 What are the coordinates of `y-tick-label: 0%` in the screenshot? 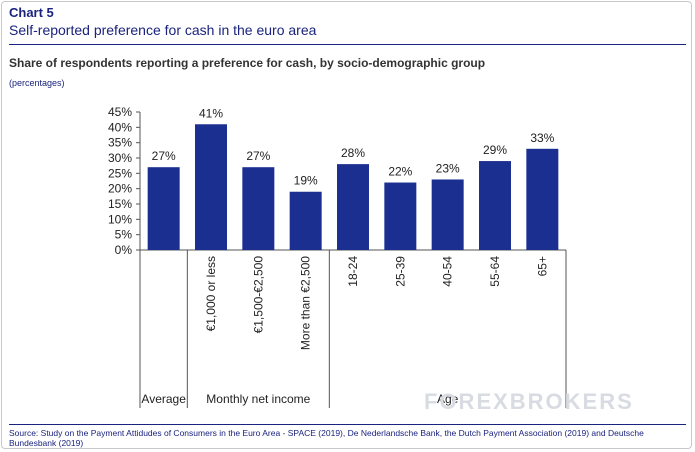 It's located at (124, 250).